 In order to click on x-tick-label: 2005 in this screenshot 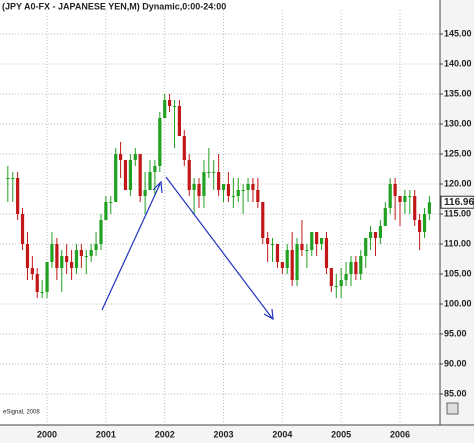, I will do `click(341, 434)`.